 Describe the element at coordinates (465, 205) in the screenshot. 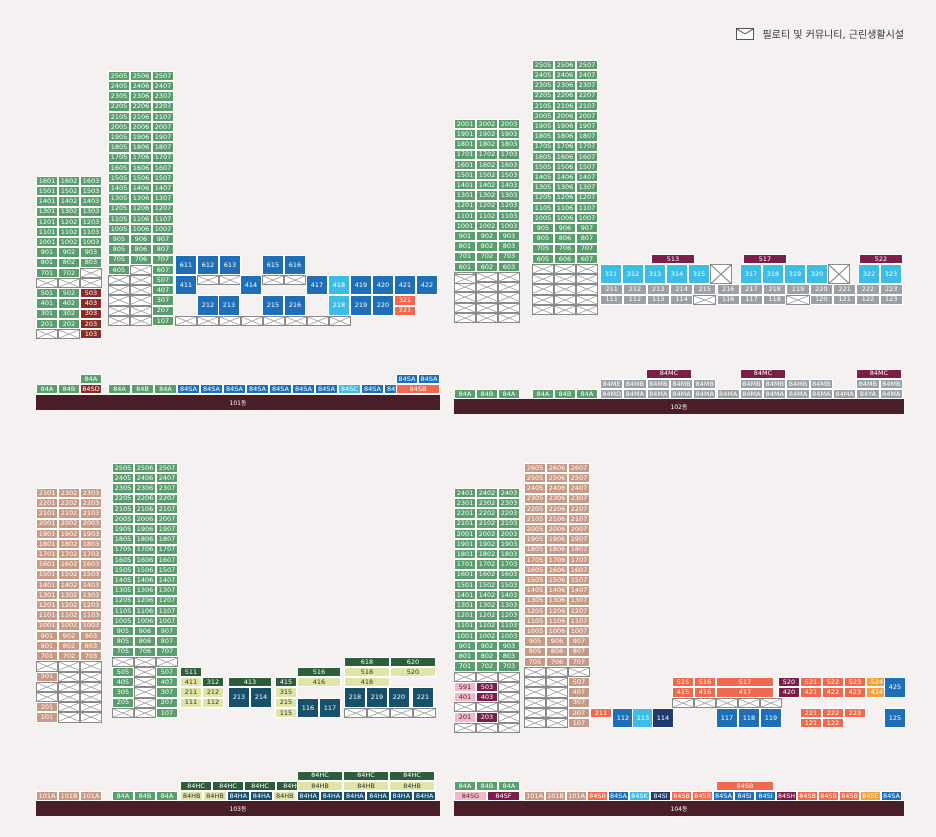

I see `unit-cell: 1201` at that location.